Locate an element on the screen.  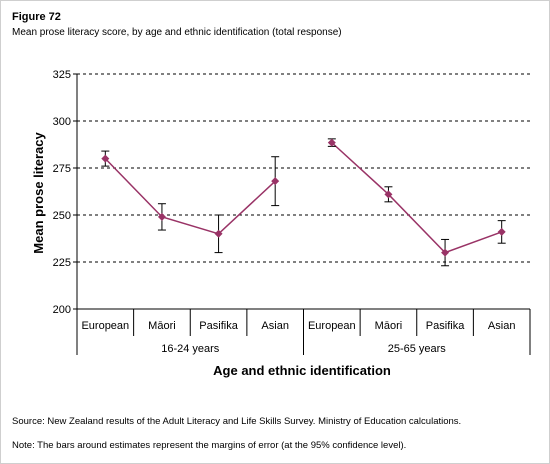
group-label: 25-65 years is located at coordinates (417, 349).